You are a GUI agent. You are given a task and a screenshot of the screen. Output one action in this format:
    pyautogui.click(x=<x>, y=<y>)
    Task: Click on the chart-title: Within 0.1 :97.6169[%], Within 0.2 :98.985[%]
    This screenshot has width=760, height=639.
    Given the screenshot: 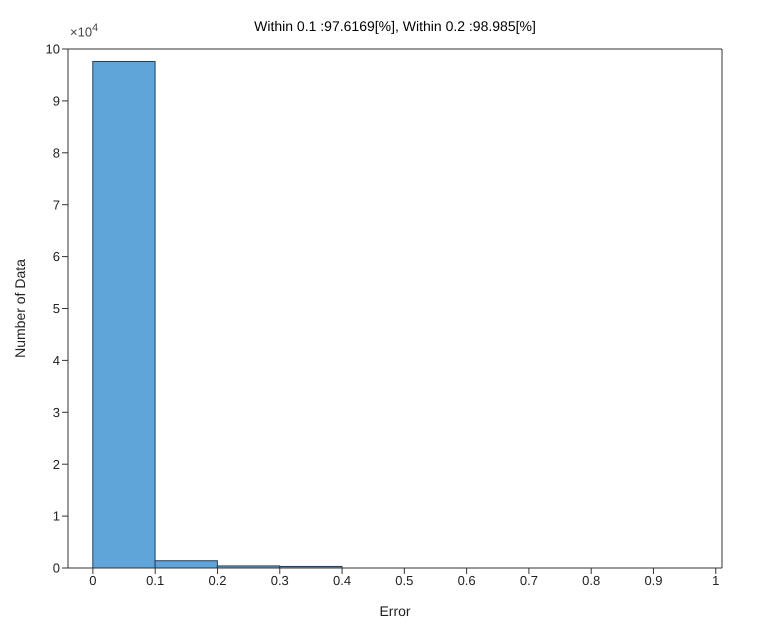 What is the action you would take?
    pyautogui.click(x=395, y=26)
    